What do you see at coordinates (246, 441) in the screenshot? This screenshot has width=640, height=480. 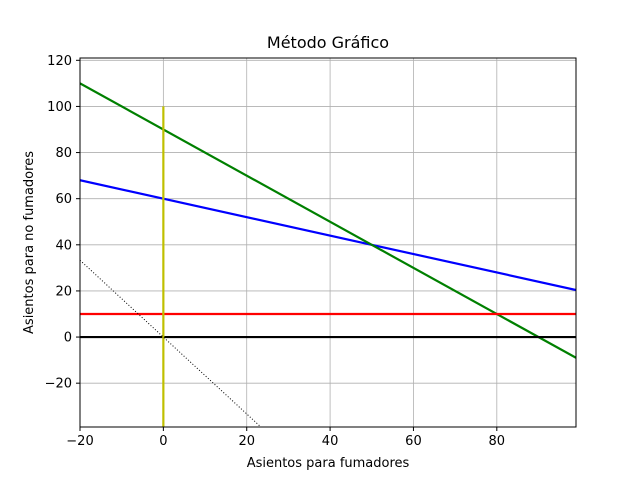 I see `x-tick-label: 20` at bounding box center [246, 441].